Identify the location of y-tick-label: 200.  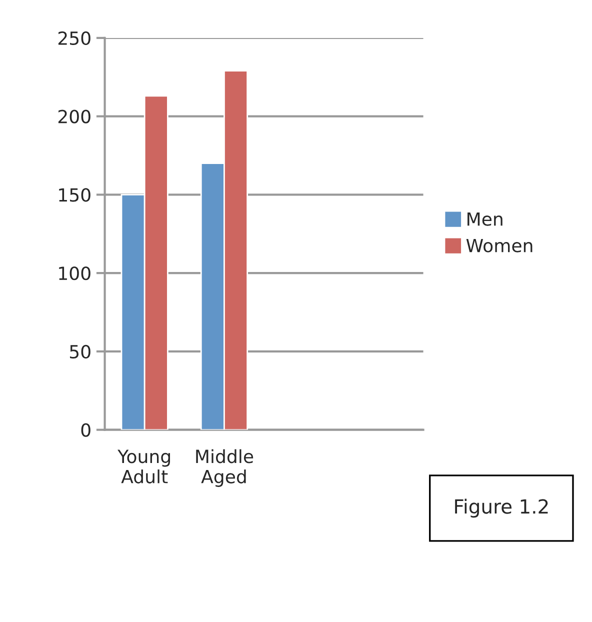
(74, 117).